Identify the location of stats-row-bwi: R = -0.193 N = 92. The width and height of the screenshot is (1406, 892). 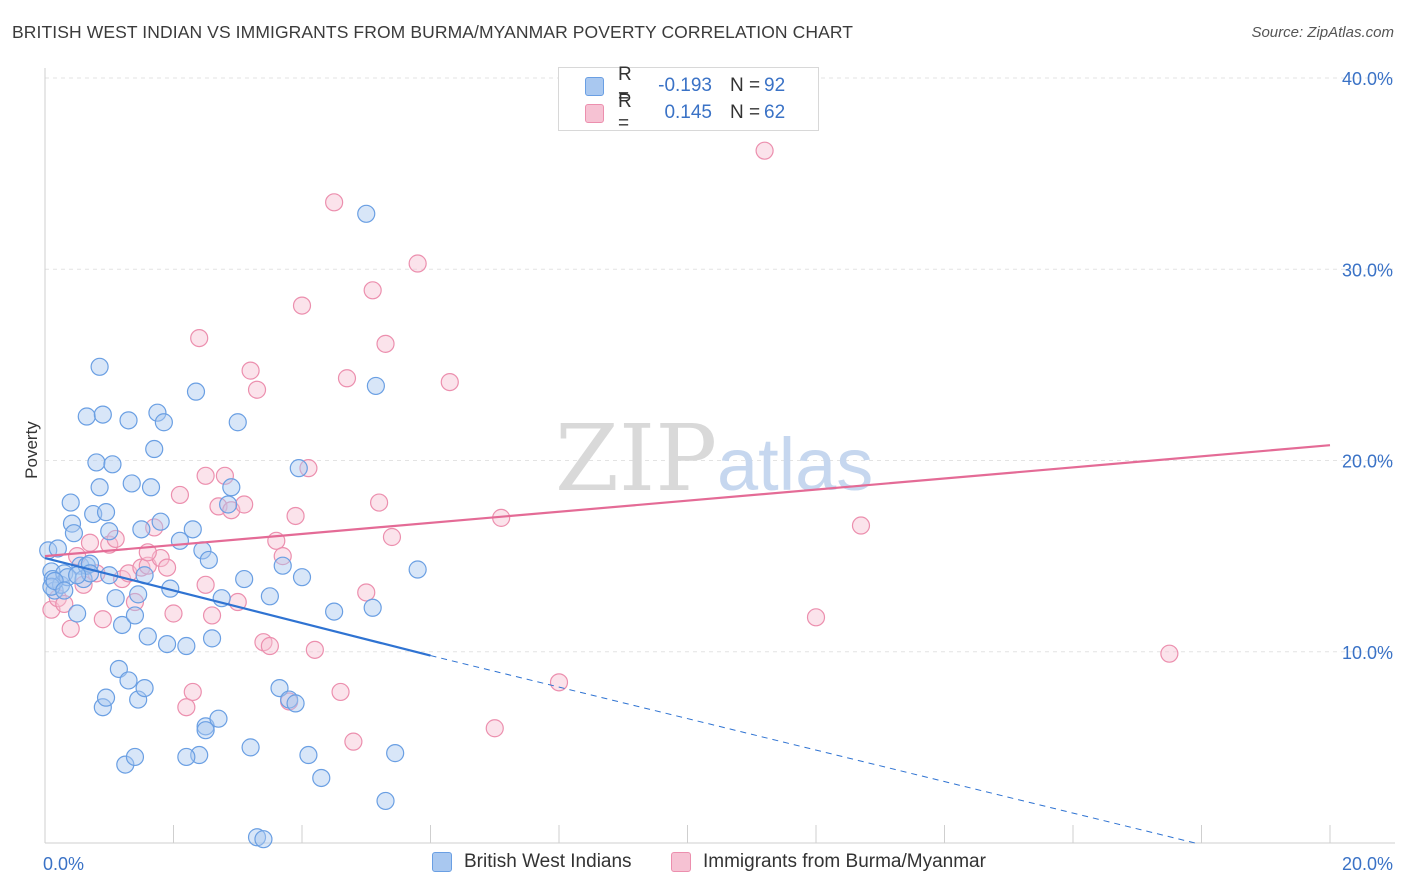
(685, 85).